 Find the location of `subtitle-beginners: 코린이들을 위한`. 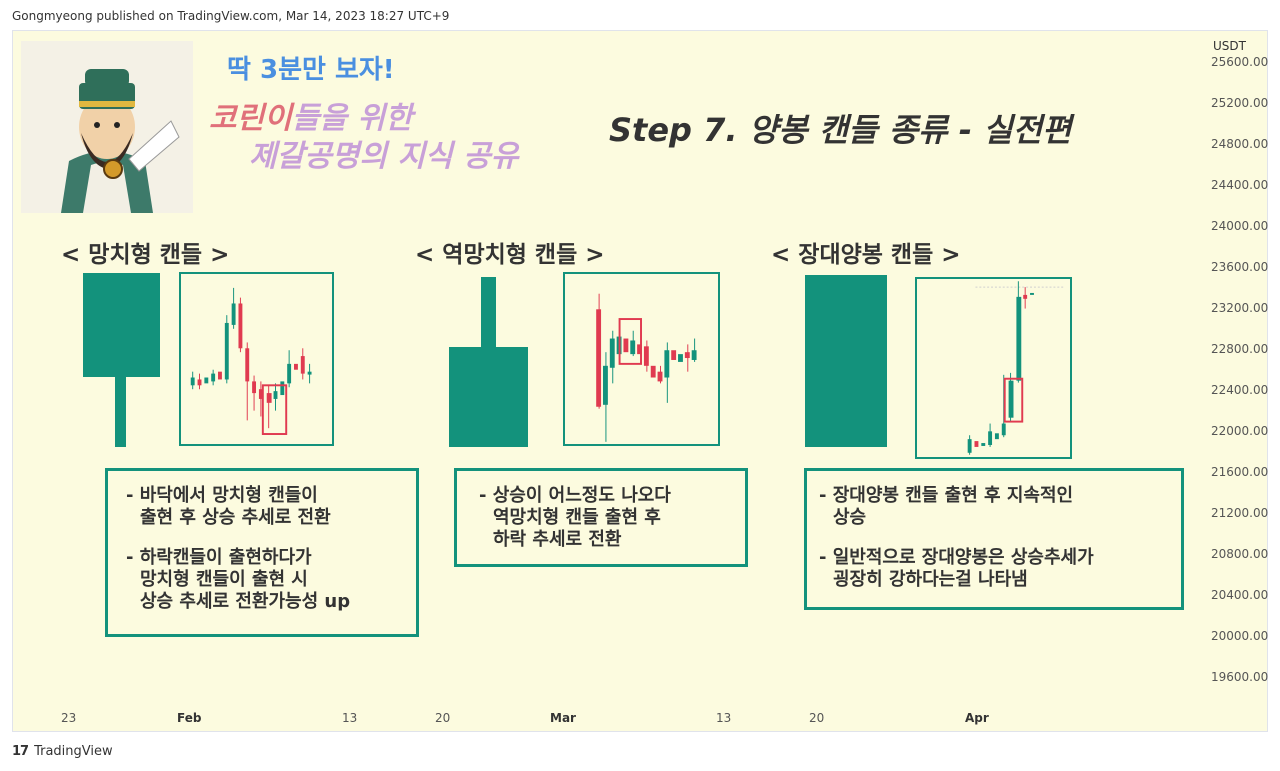

subtitle-beginners: 코린이들을 위한 is located at coordinates (311, 115).